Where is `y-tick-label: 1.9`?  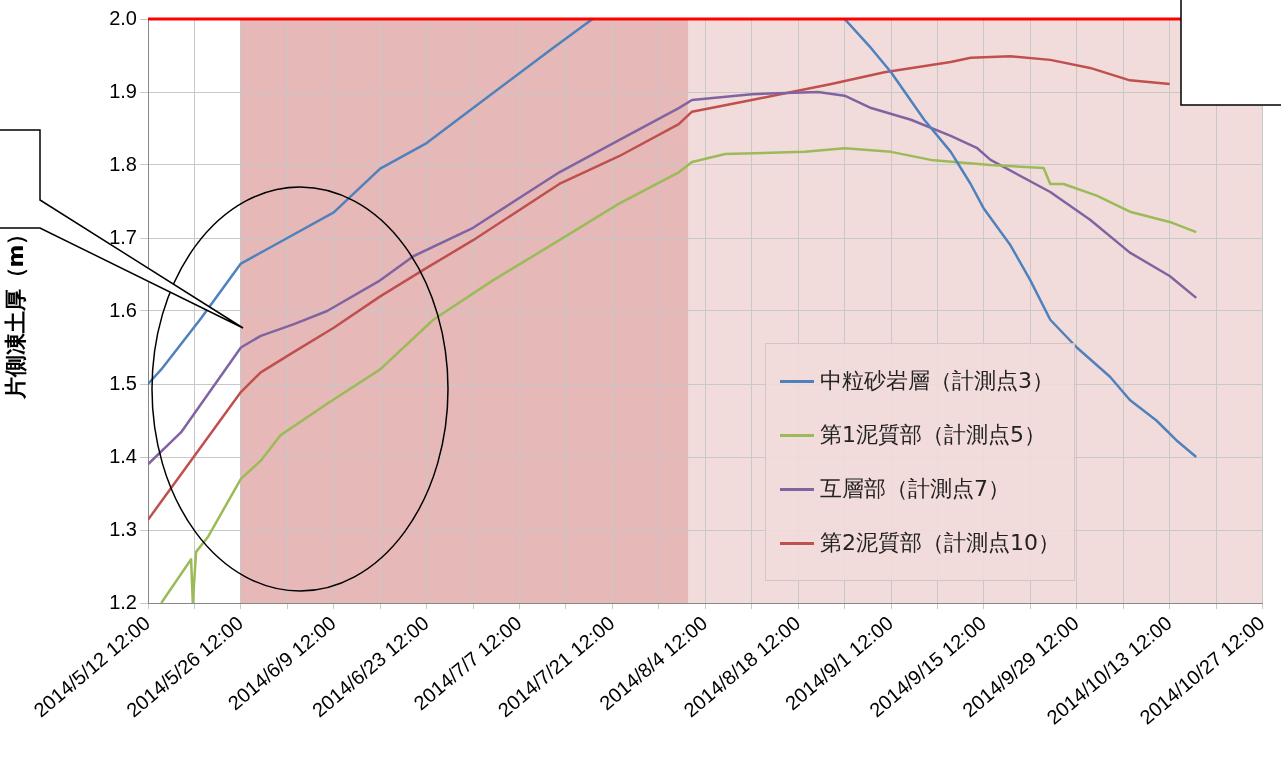
y-tick-label: 1.9 is located at coordinates (123, 90).